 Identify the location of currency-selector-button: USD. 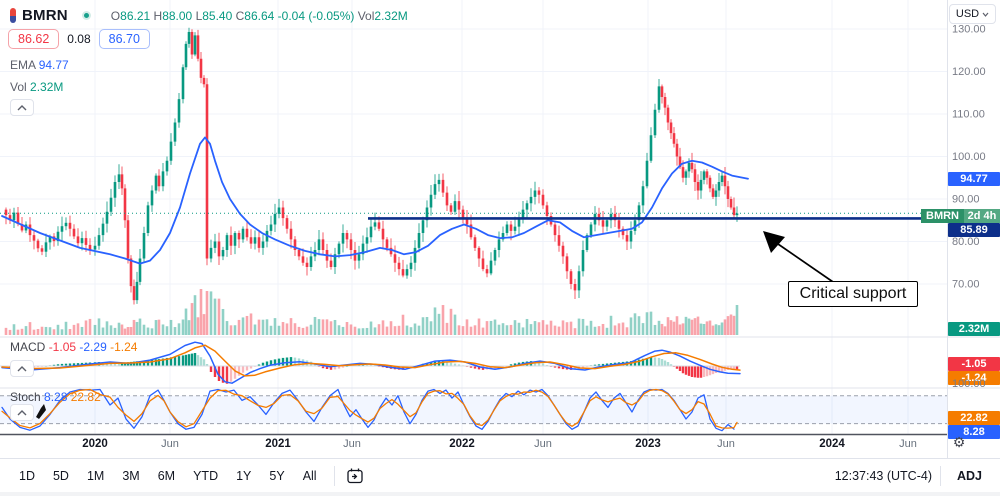
(972, 14).